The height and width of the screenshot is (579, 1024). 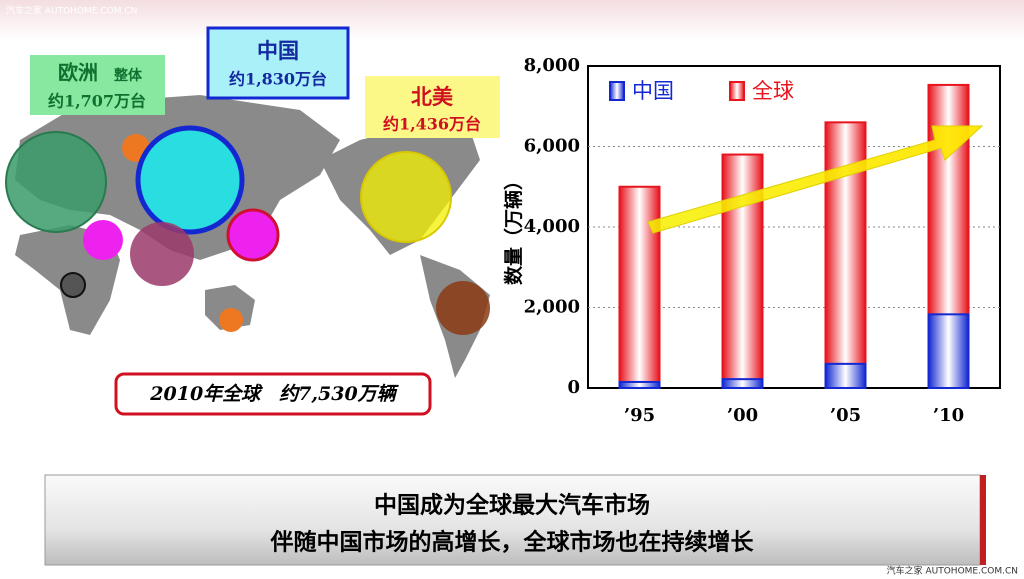 I want to click on x-tick-label: ’05, so click(x=845, y=415).